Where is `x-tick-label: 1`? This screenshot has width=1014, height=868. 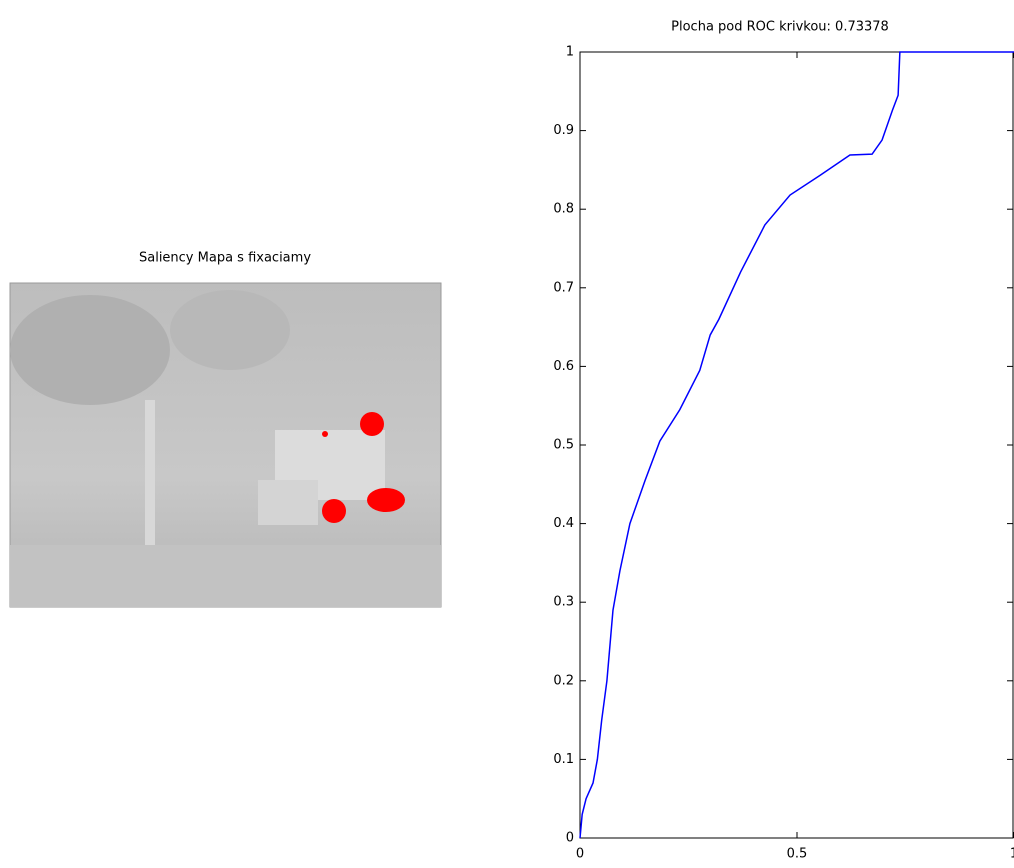 x-tick-label: 1 is located at coordinates (1012, 854).